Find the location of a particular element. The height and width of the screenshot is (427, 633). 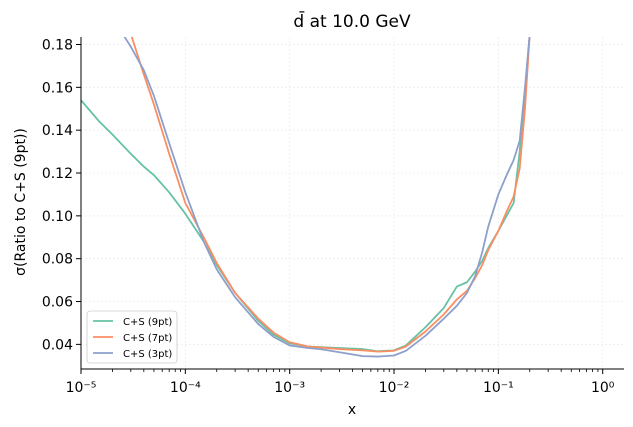

legend: C+S (9pt) C+S (7pt) C+S (3pt) is located at coordinates (132, 337).